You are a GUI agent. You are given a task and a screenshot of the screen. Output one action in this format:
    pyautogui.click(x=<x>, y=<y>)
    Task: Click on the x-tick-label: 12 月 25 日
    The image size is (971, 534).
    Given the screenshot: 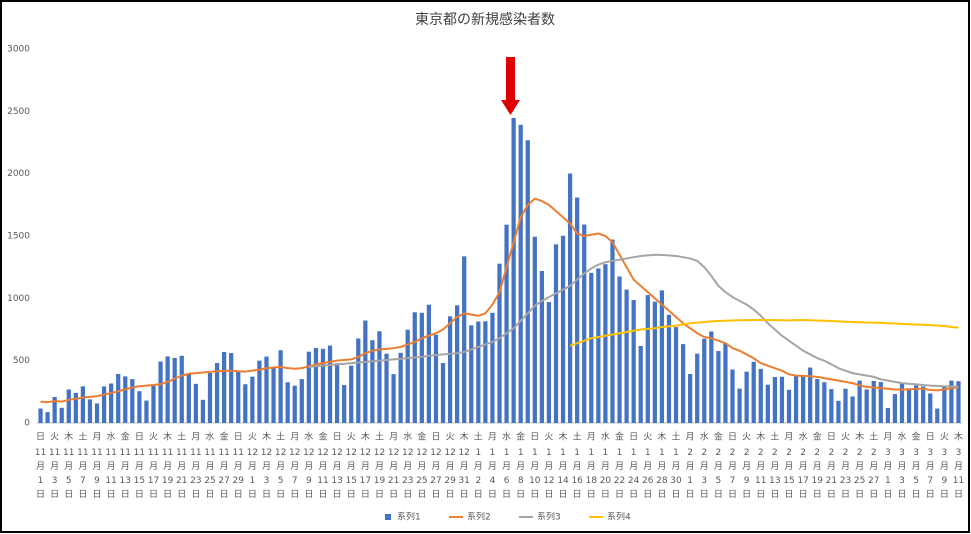 What is the action you would take?
    pyautogui.click(x=421, y=474)
    